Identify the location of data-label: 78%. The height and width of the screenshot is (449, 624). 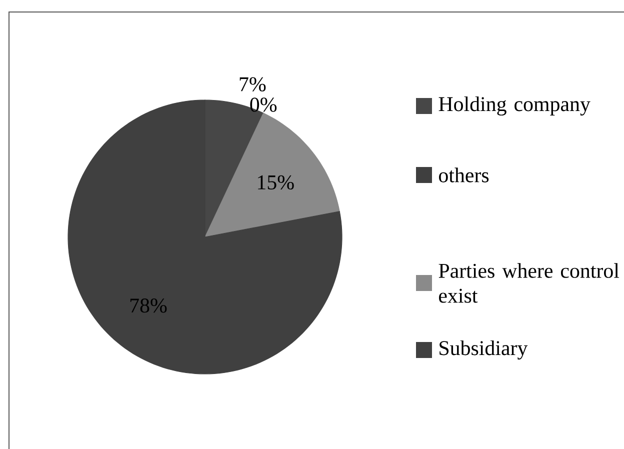
(148, 305).